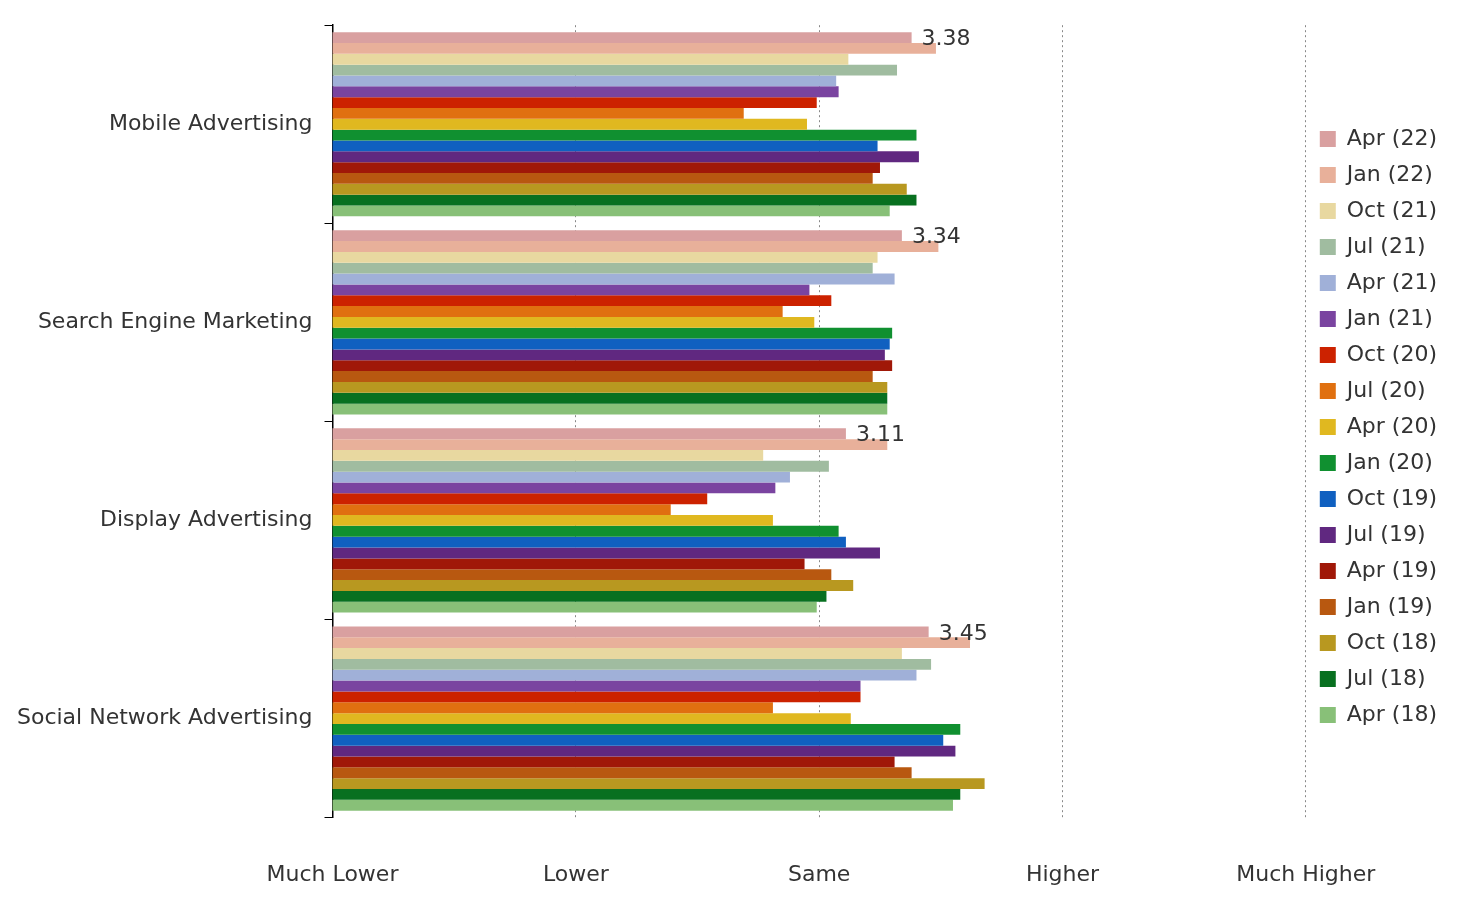  Describe the element at coordinates (1385, 389) in the screenshot. I see `legend-label: Jul (20)` at that location.